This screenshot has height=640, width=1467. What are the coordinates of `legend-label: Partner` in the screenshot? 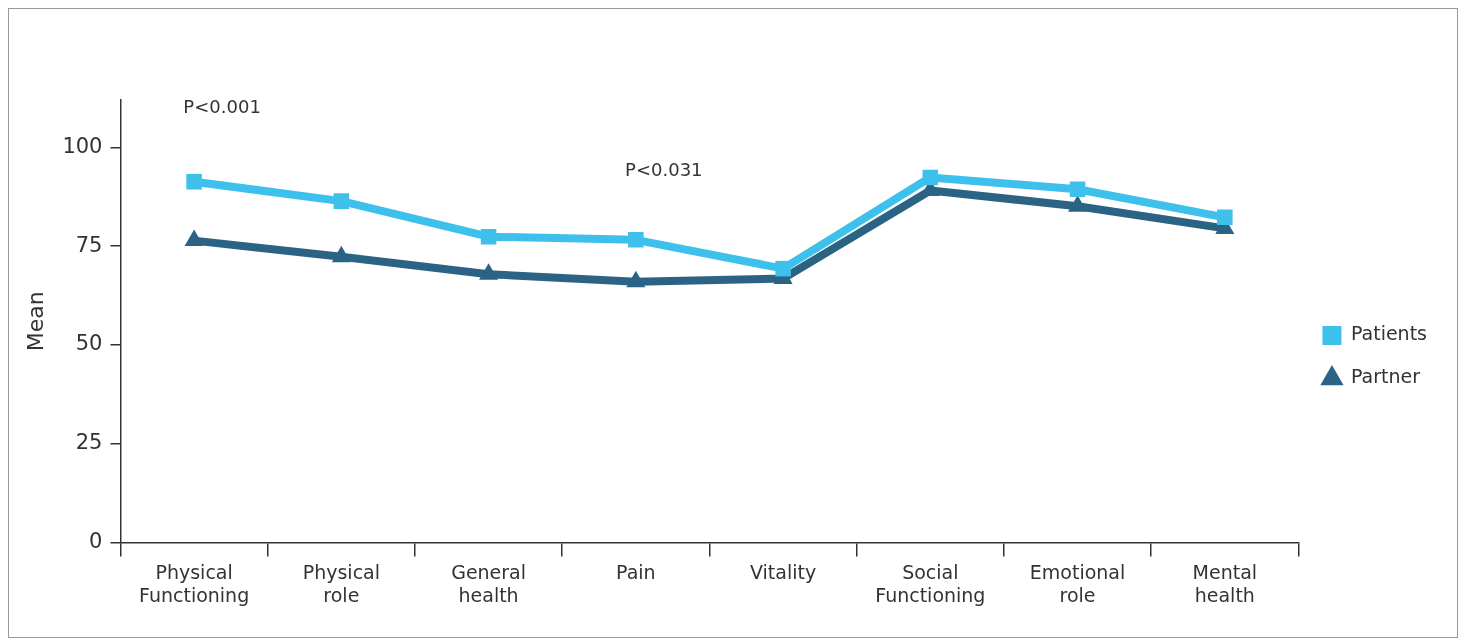 It's located at (1385, 376).